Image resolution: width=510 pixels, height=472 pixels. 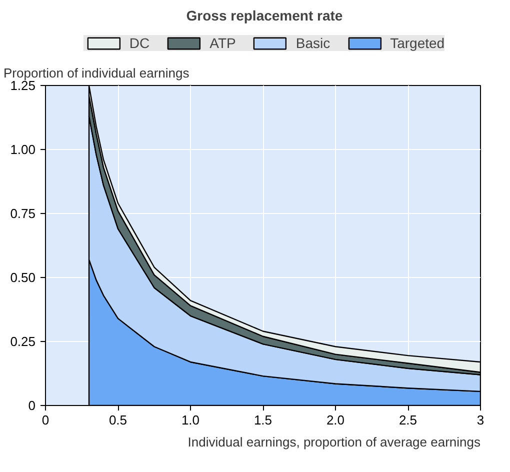 What do you see at coordinates (263, 420) in the screenshot?
I see `x-tick-label: 1.5` at bounding box center [263, 420].